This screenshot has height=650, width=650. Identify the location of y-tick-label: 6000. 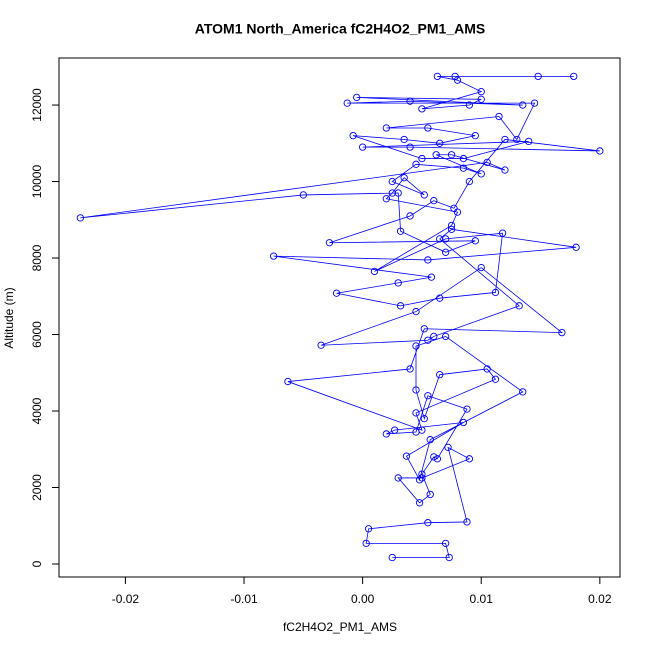
(37, 334).